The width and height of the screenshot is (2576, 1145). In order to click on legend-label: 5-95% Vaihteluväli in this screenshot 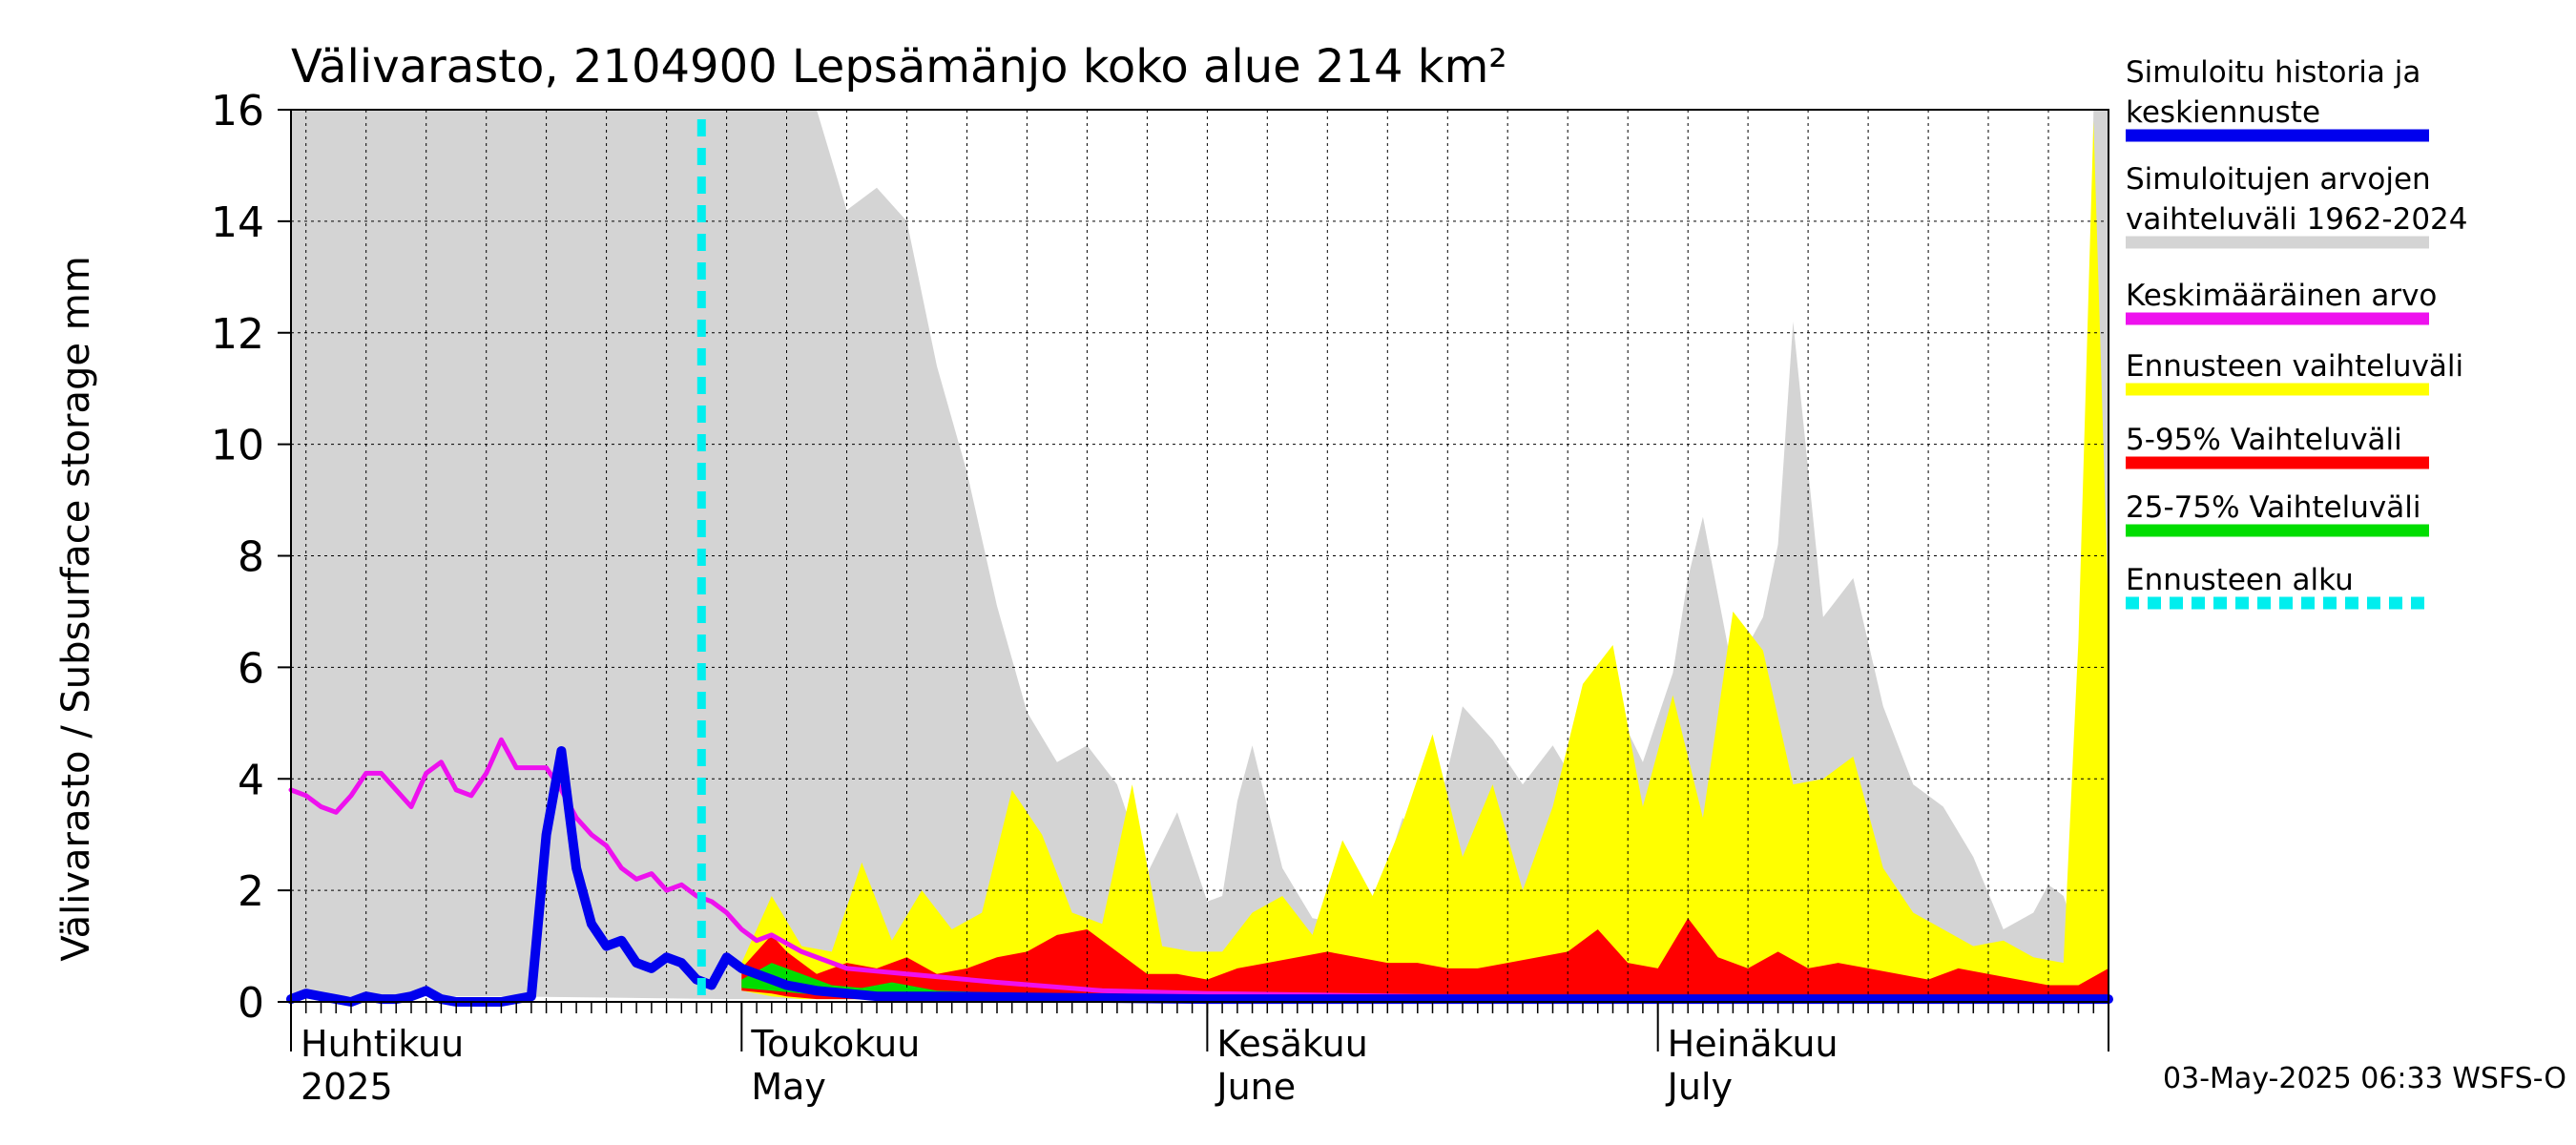, I will do `click(2264, 440)`.